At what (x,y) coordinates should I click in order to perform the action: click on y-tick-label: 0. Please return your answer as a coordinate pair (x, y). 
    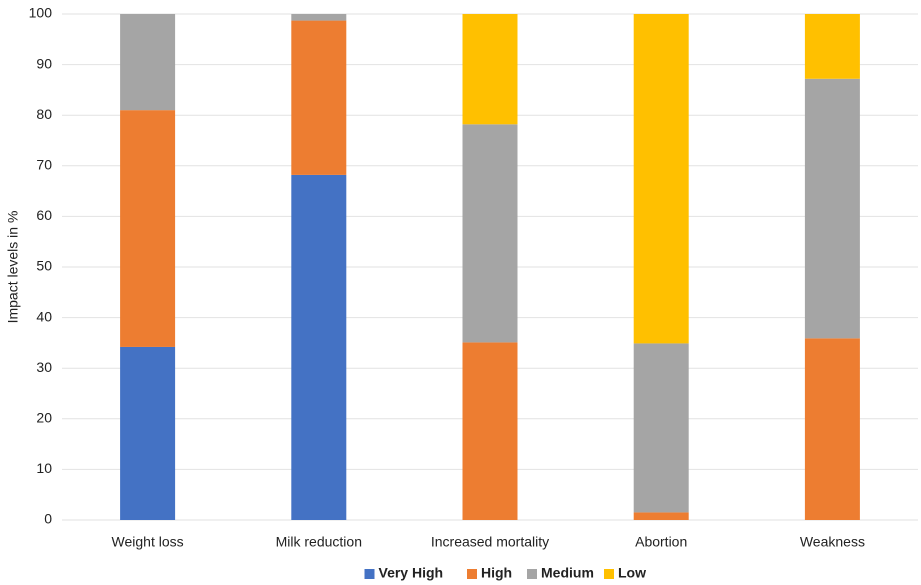
    Looking at the image, I should click on (48, 519).